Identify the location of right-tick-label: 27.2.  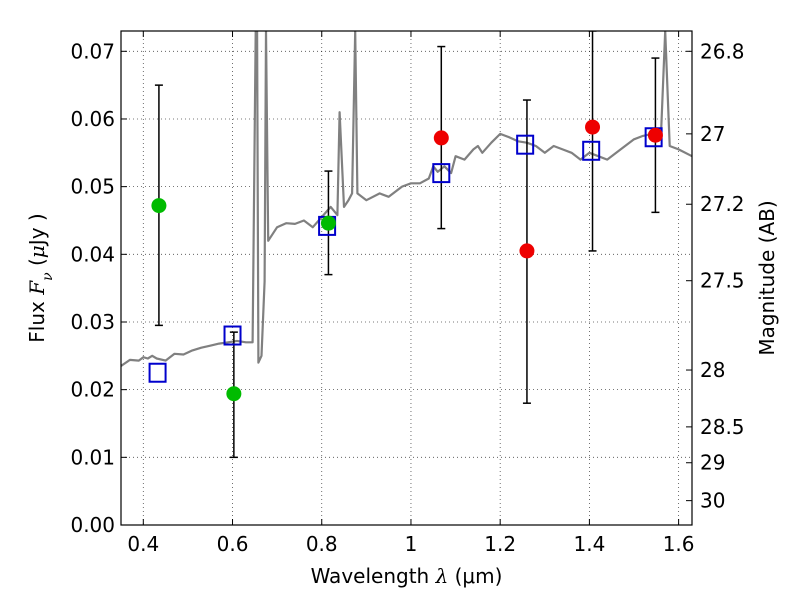
(722, 204).